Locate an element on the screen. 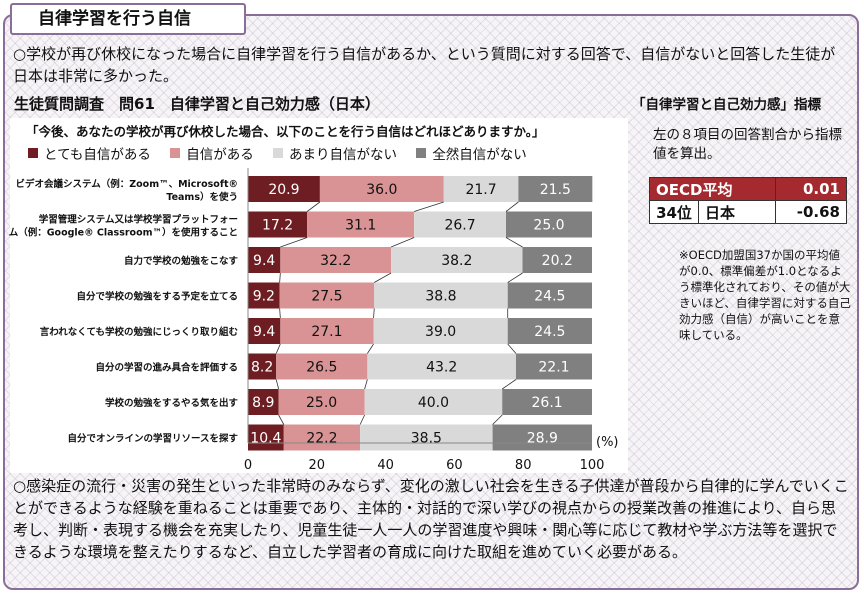 The height and width of the screenshot is (593, 864). category-label: 自力で学校の勉強をこなす is located at coordinates (181, 261).